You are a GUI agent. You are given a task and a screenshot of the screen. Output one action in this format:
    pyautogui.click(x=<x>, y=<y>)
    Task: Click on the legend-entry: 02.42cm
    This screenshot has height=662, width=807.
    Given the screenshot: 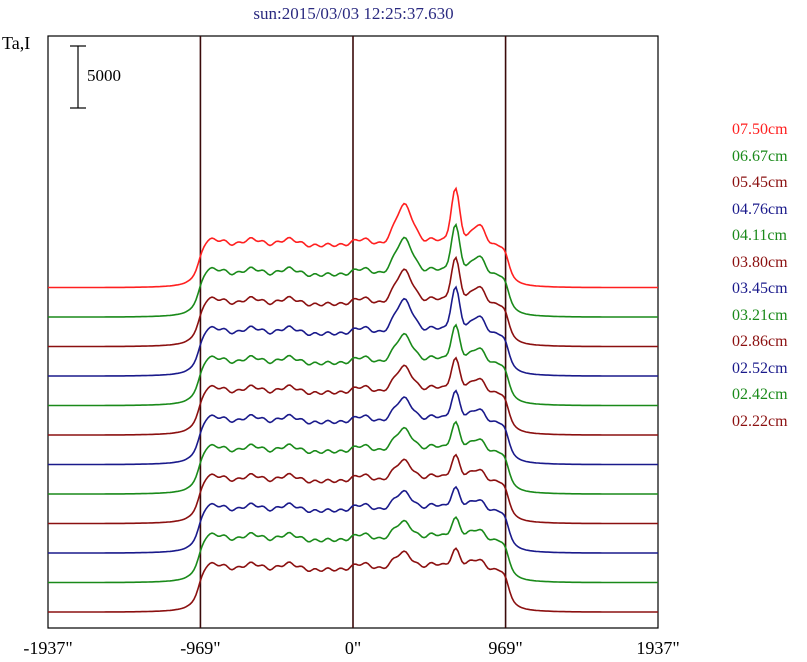 What is the action you would take?
    pyautogui.click(x=760, y=394)
    